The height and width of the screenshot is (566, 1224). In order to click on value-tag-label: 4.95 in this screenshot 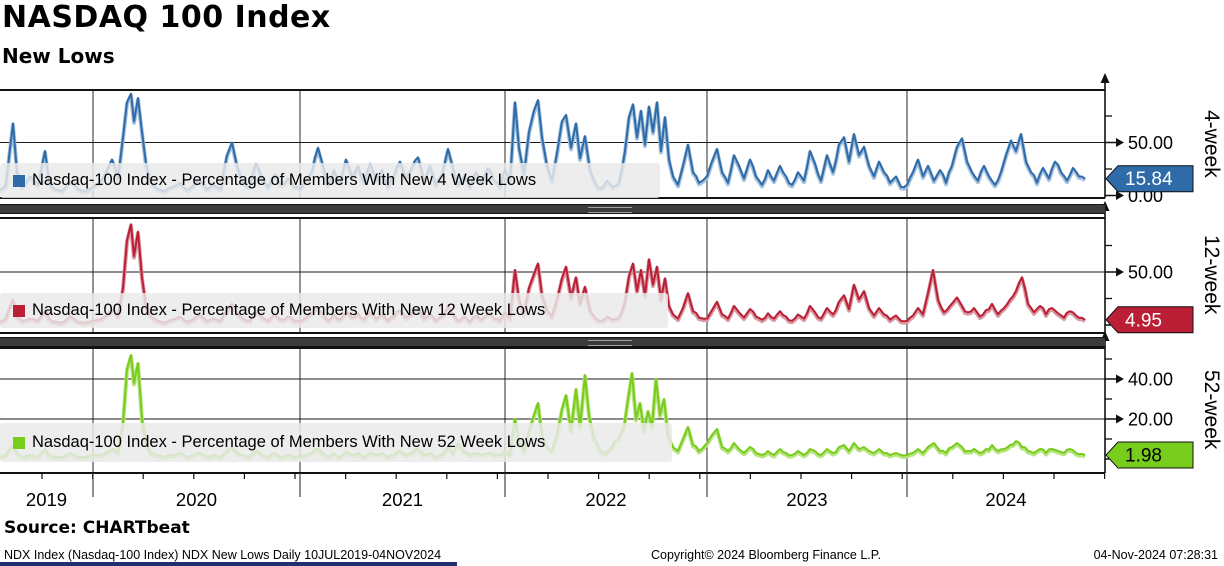, I will do `click(1143, 320)`.